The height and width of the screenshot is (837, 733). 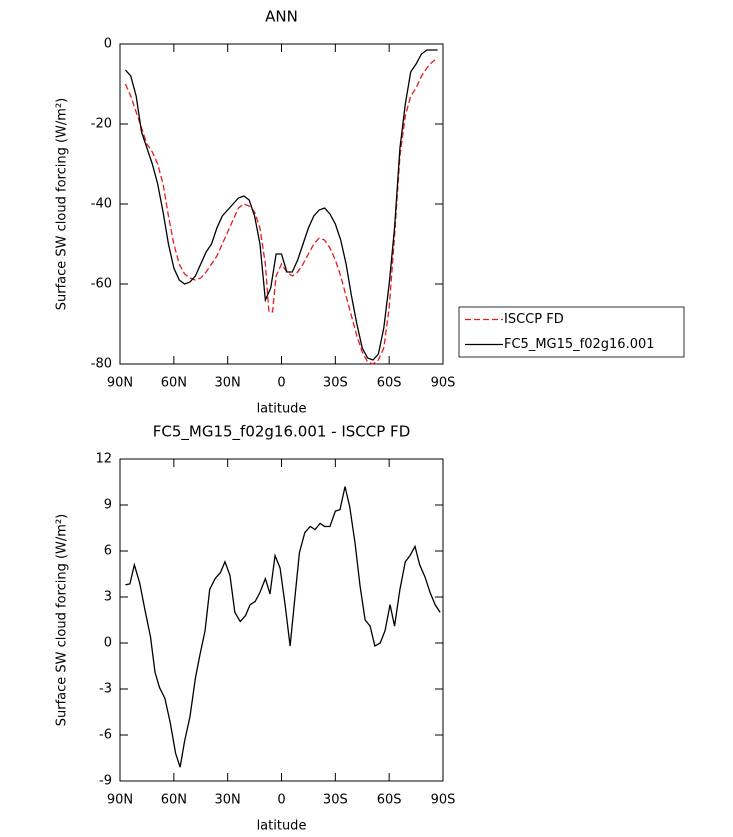 I want to click on data-line, so click(x=283, y=627).